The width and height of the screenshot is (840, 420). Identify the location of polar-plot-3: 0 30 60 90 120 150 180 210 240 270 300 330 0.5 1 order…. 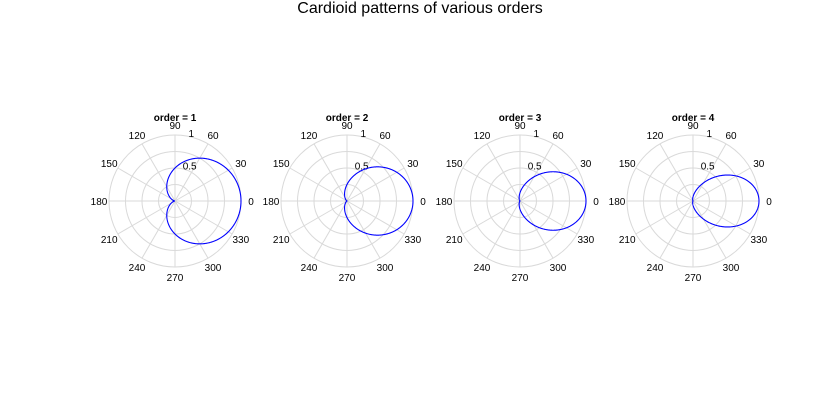
(518, 198).